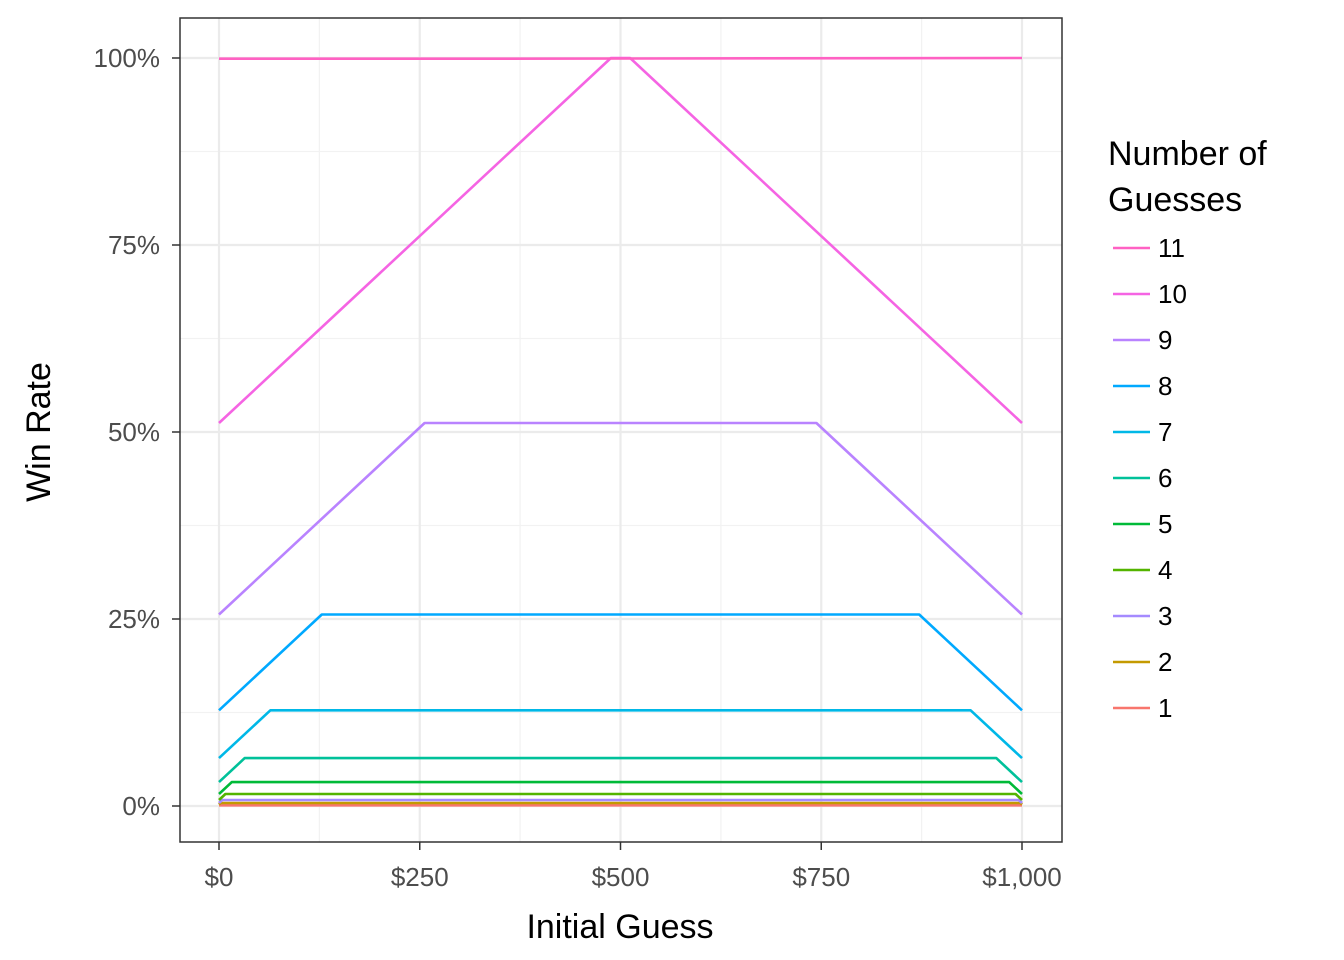  Describe the element at coordinates (1165, 616) in the screenshot. I see `legend-label: 3` at that location.